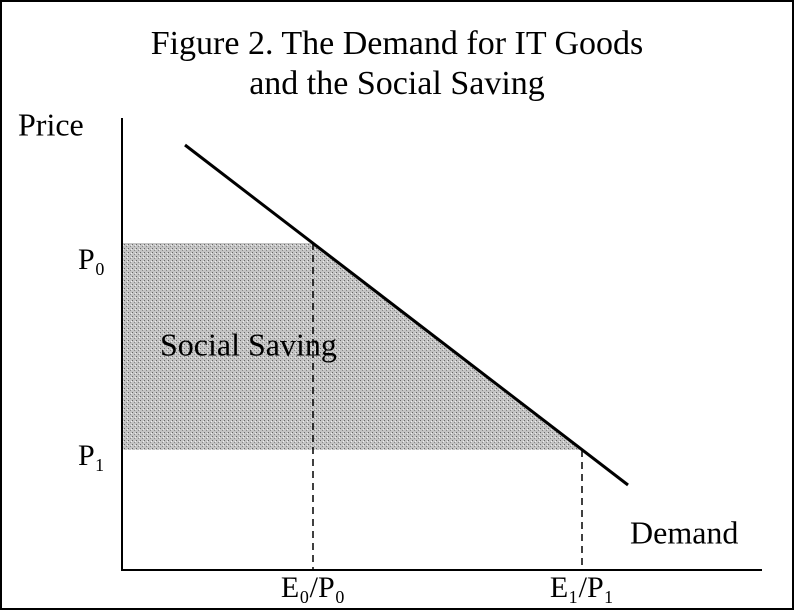 The image size is (794, 610). What do you see at coordinates (248, 344) in the screenshot?
I see `region-label: Social Saving` at bounding box center [248, 344].